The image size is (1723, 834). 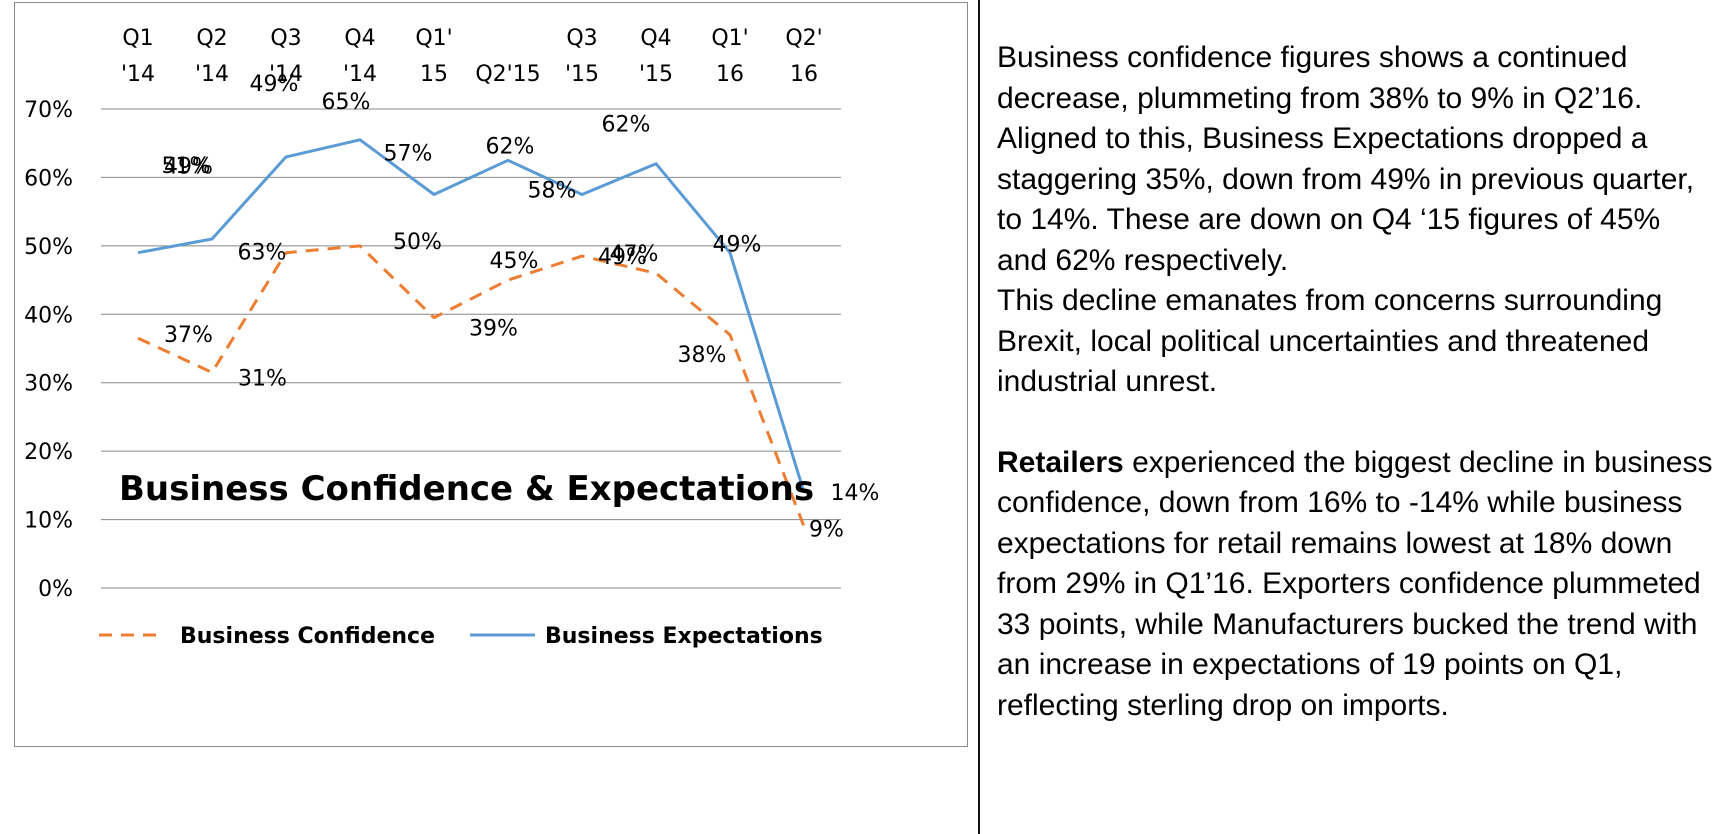 What do you see at coordinates (471, 385) in the screenshot?
I see `series-line-business-confidence` at bounding box center [471, 385].